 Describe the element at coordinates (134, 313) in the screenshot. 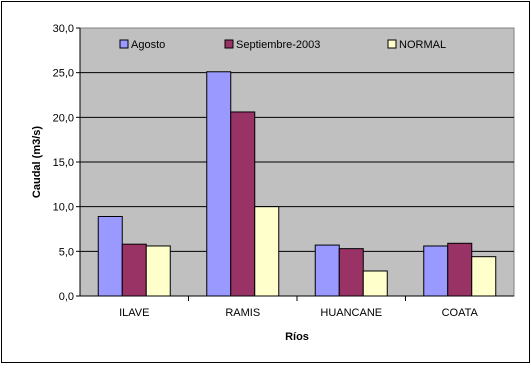

I see `x-tick-label: ILAVE` at that location.